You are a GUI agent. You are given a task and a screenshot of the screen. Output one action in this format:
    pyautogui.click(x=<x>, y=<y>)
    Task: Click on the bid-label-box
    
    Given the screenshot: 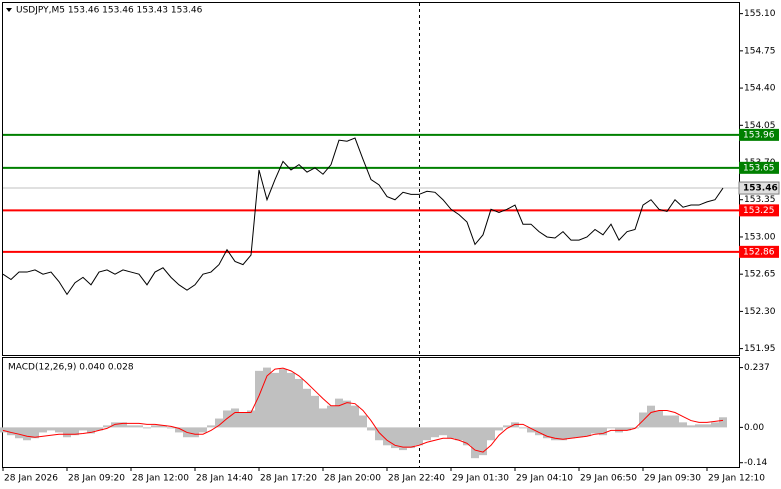 What is the action you would take?
    pyautogui.click(x=759, y=188)
    